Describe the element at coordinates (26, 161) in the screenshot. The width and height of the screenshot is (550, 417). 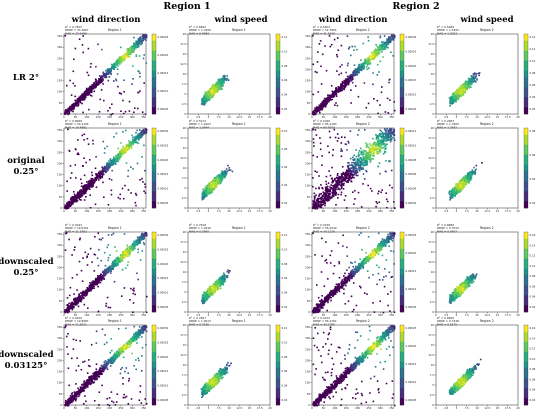
I see `row-label-original-line1: original` at that location.